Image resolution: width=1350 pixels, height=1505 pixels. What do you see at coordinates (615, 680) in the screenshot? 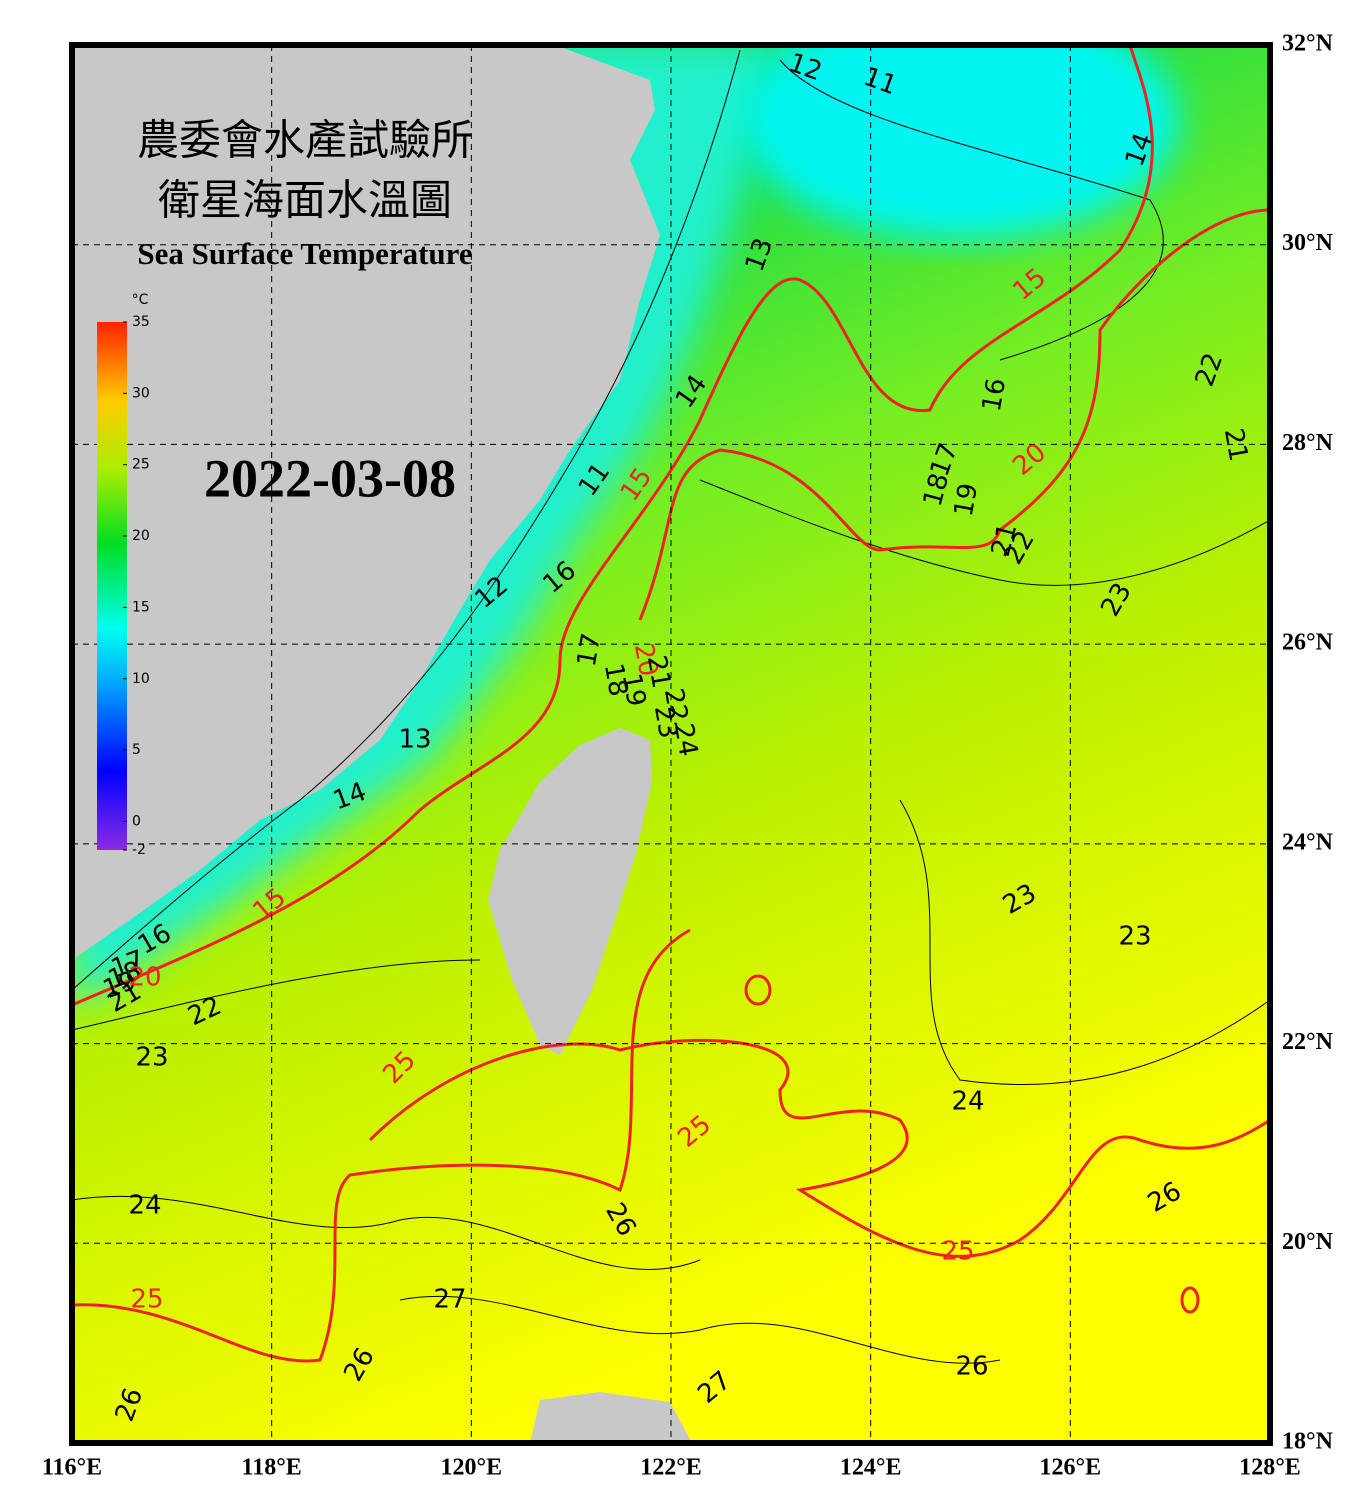
I see `contour-label: 18` at bounding box center [615, 680].